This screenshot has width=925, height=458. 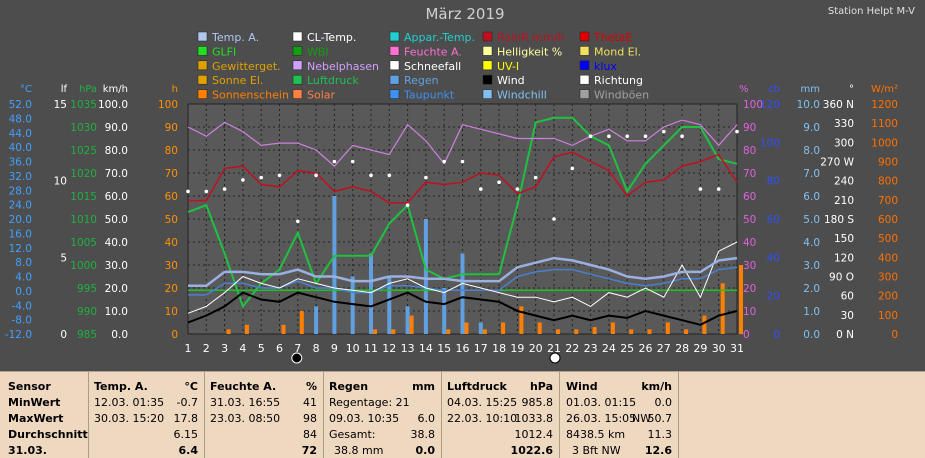 I want to click on axis-tick-label: 40, so click(x=773, y=258).